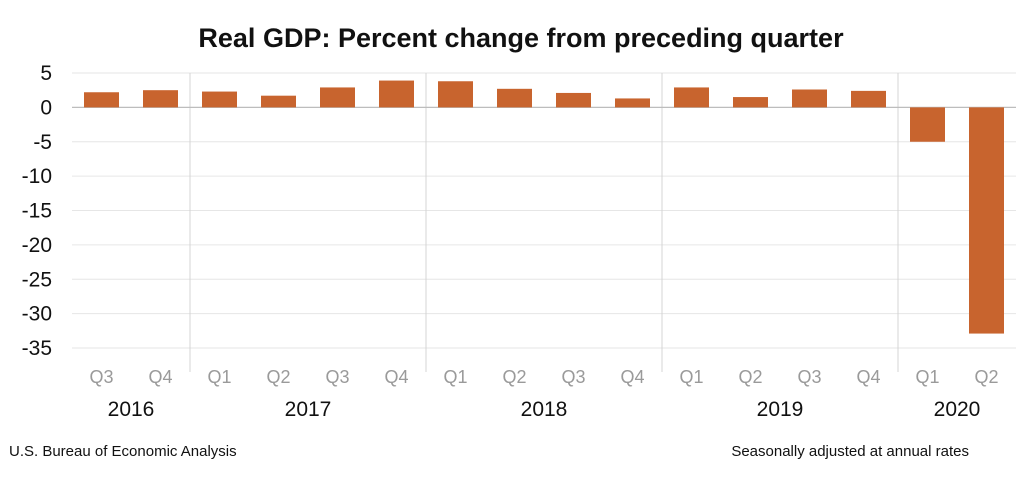  What do you see at coordinates (780, 409) in the screenshot?
I see `year-label: 2019` at bounding box center [780, 409].